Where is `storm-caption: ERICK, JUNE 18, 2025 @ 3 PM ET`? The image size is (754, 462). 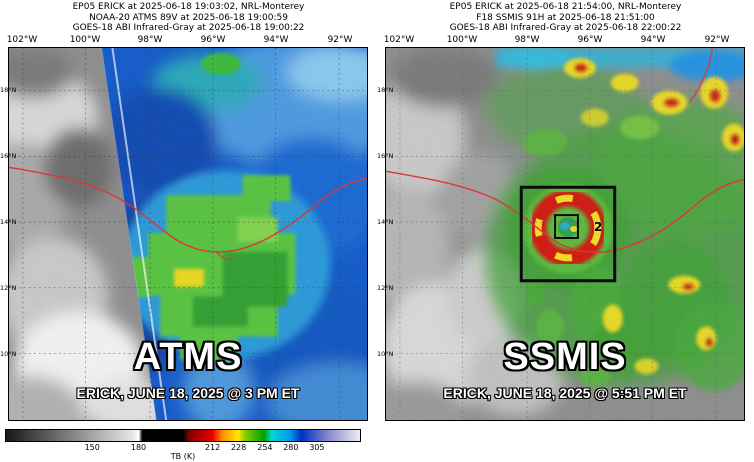 storm-caption: ERICK, JUNE 18, 2025 @ 3 PM ET is located at coordinates (188, 393).